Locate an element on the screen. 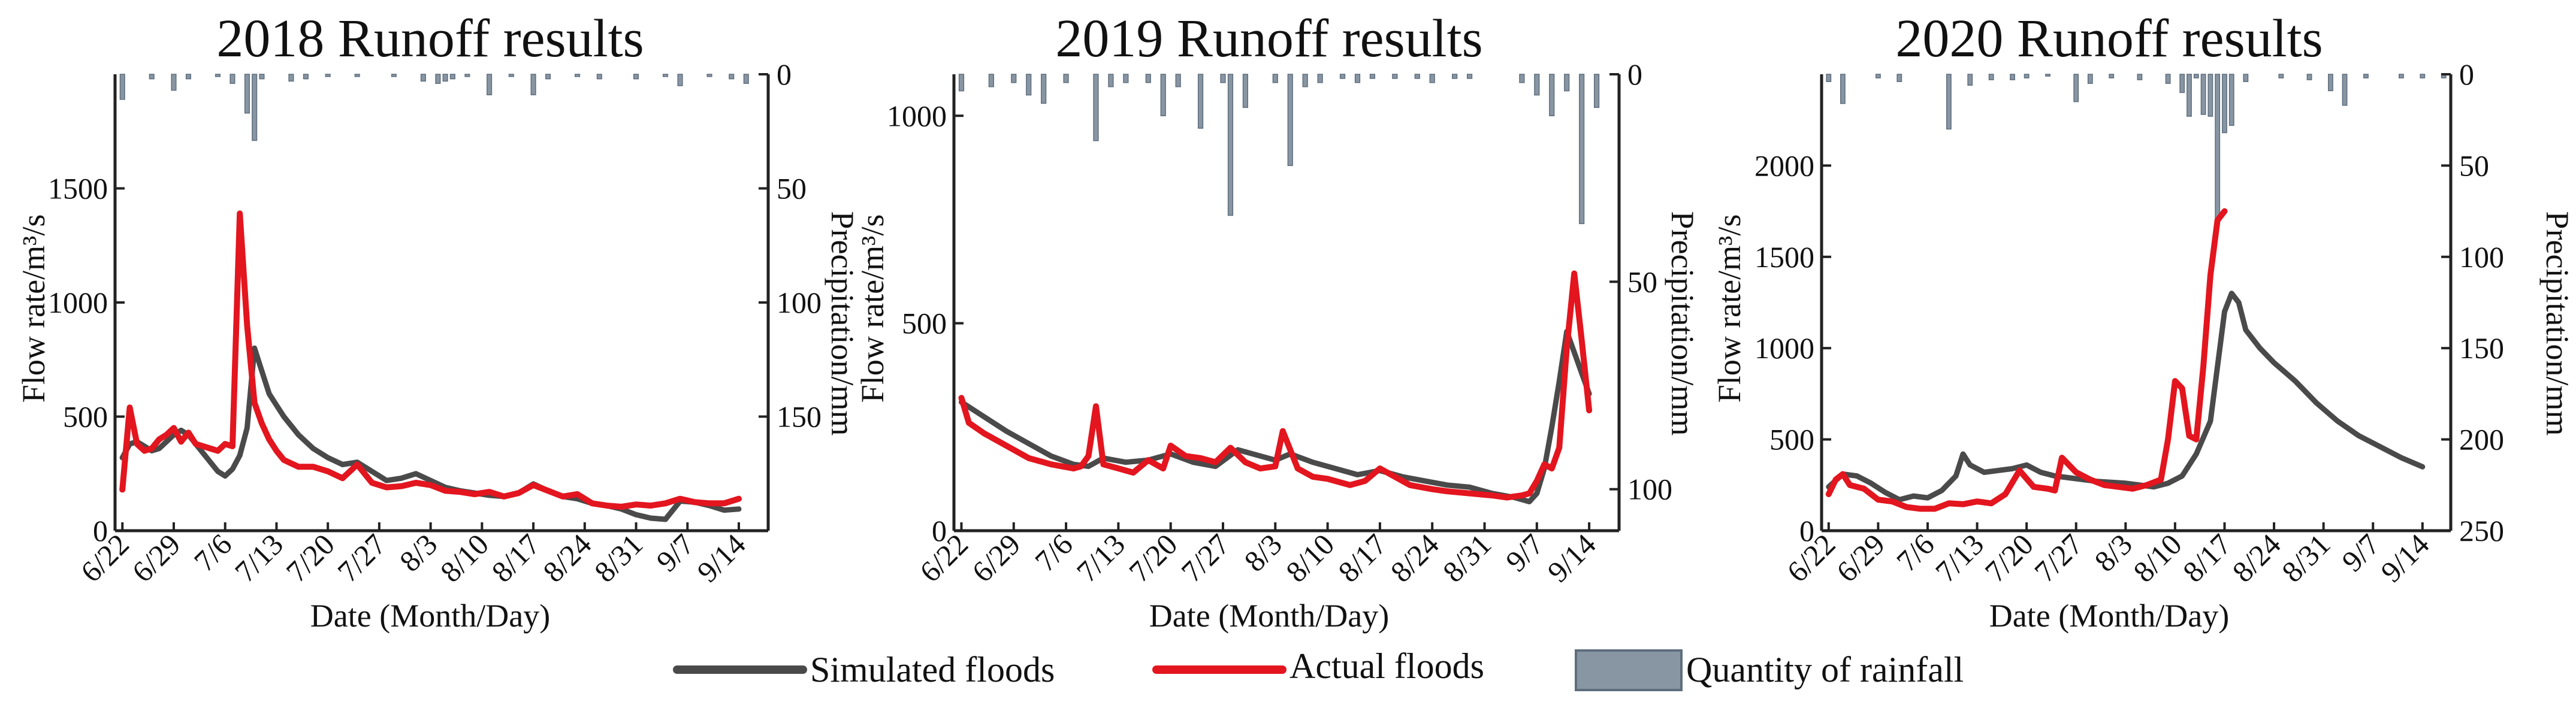 This screenshot has width=2576, height=711. y2-tick-label: 250 is located at coordinates (2482, 530).